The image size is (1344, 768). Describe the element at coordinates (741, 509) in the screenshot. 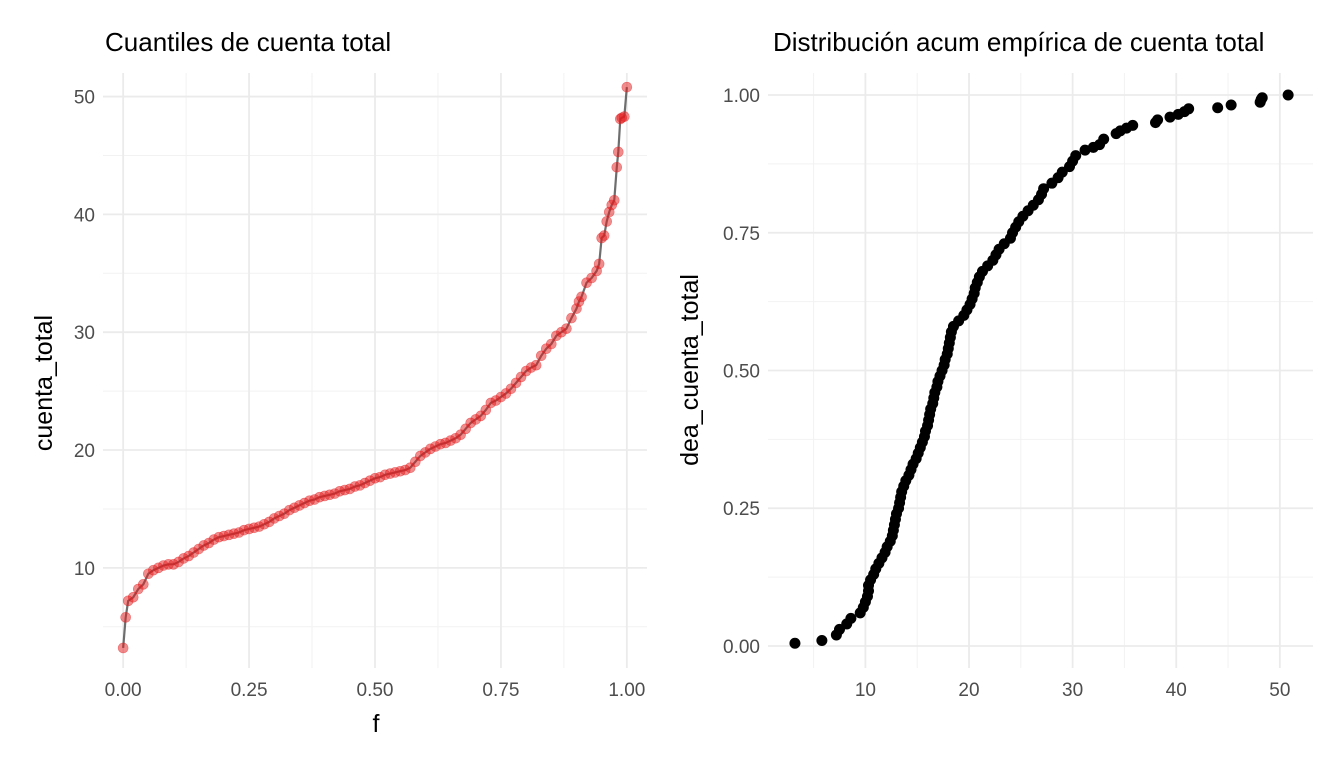

I see `y-tick-label: 0.25` at that location.